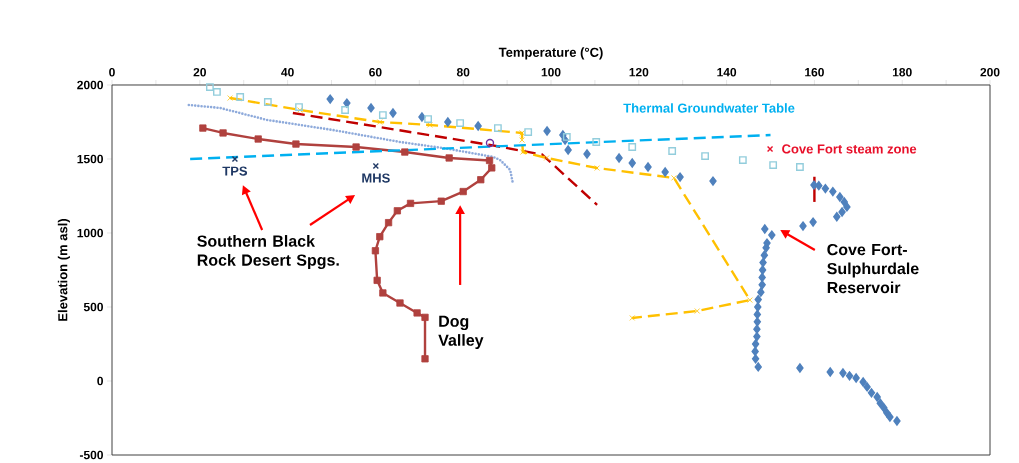  I want to click on x-tick-label: 100, so click(551, 72).